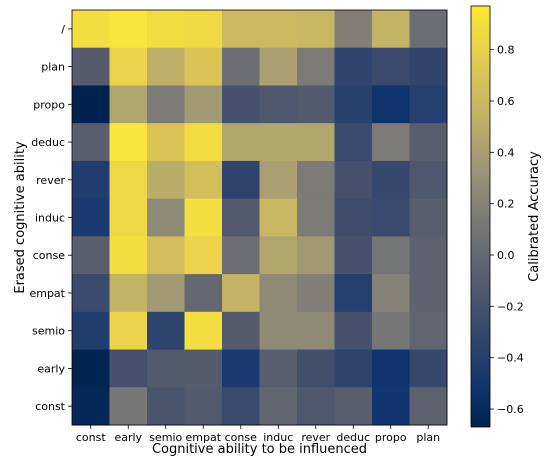 This screenshot has height=458, width=549. I want to click on x-tick-label: empat, so click(203, 437).